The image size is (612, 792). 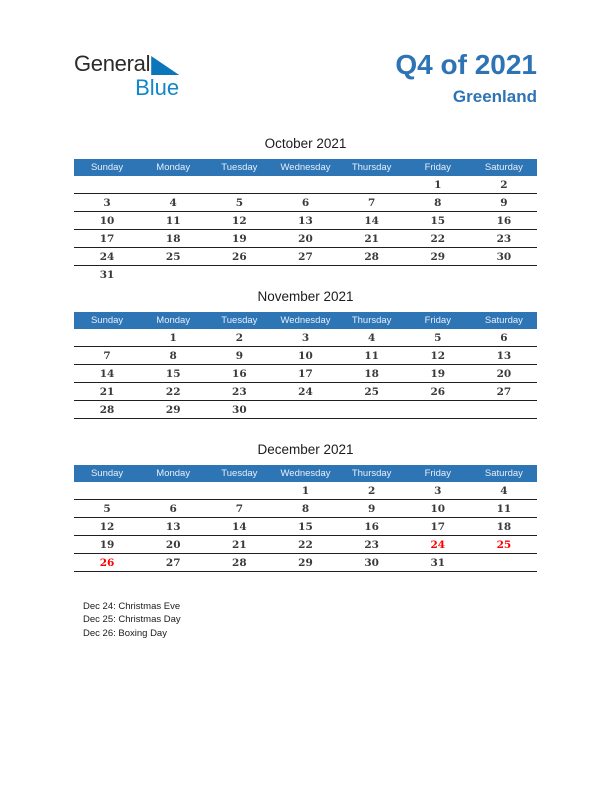 I want to click on logo-text-general: General, so click(x=112, y=63).